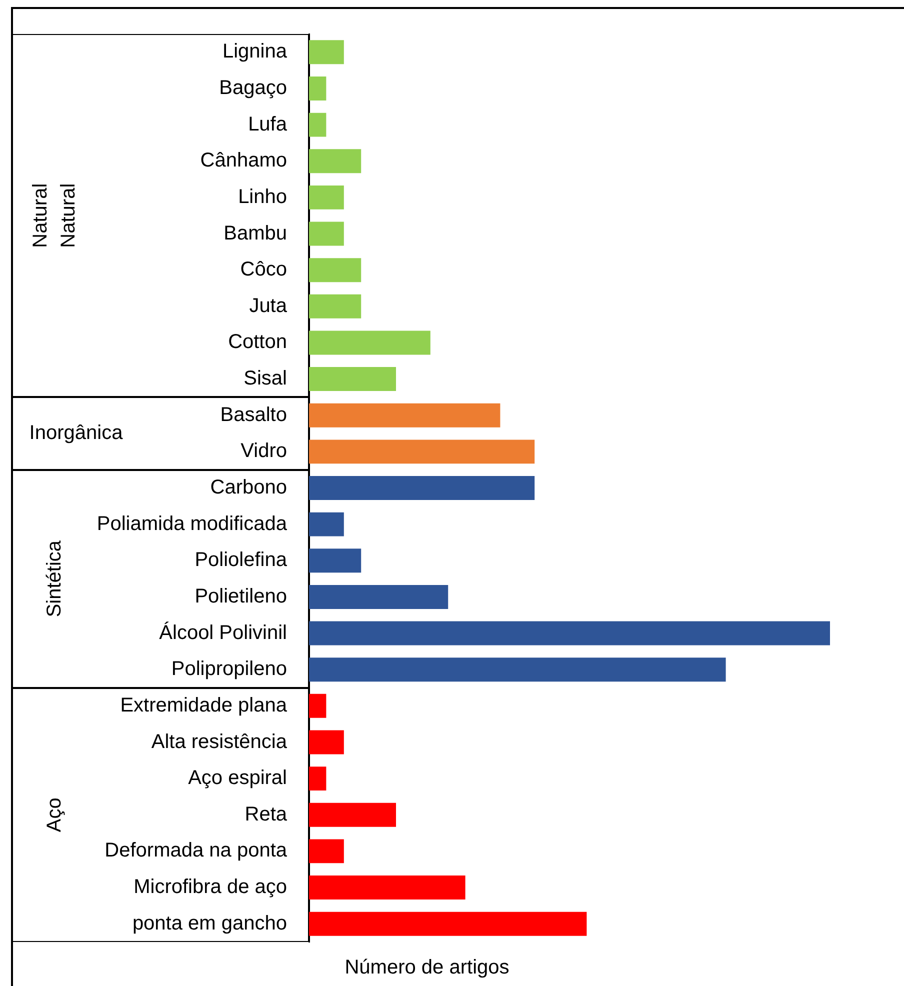  What do you see at coordinates (248, 487) in the screenshot?
I see `y-tick-label: Carbono` at bounding box center [248, 487].